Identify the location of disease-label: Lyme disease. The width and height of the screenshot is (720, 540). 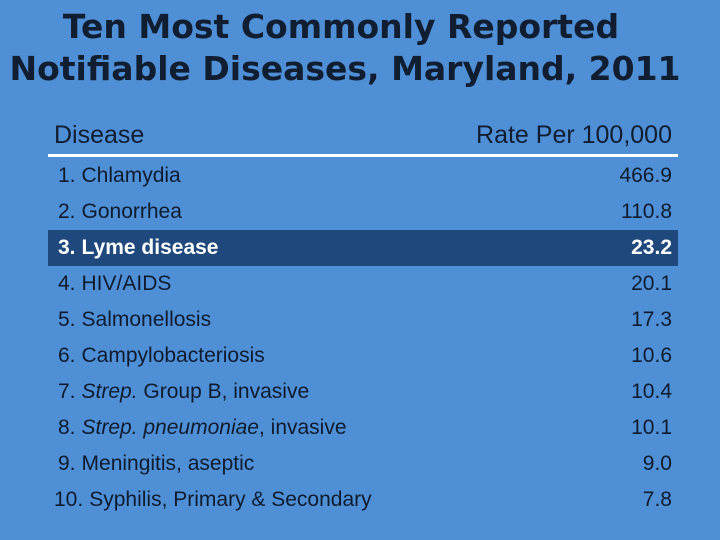
(150, 247).